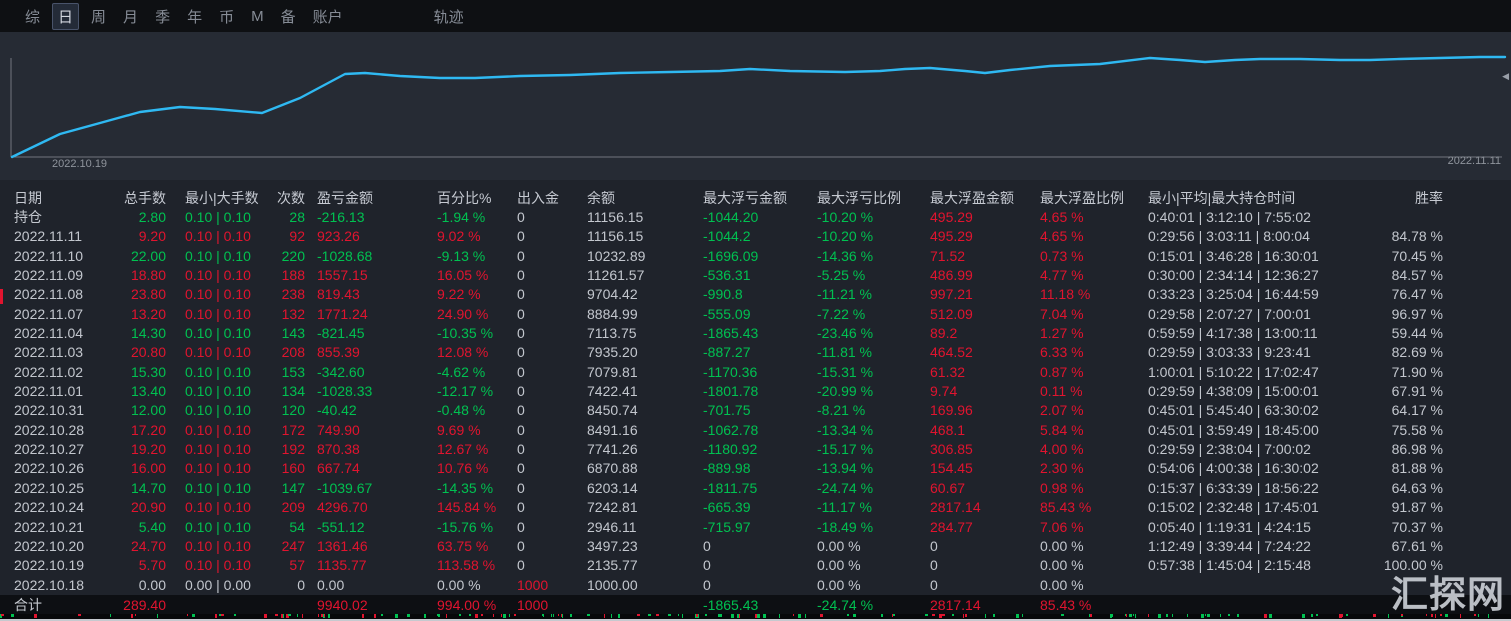 The width and height of the screenshot is (1511, 621). Describe the element at coordinates (1062, 217) in the screenshot. I see `cell-max-float-profit-pct: 4.65 %` at that location.